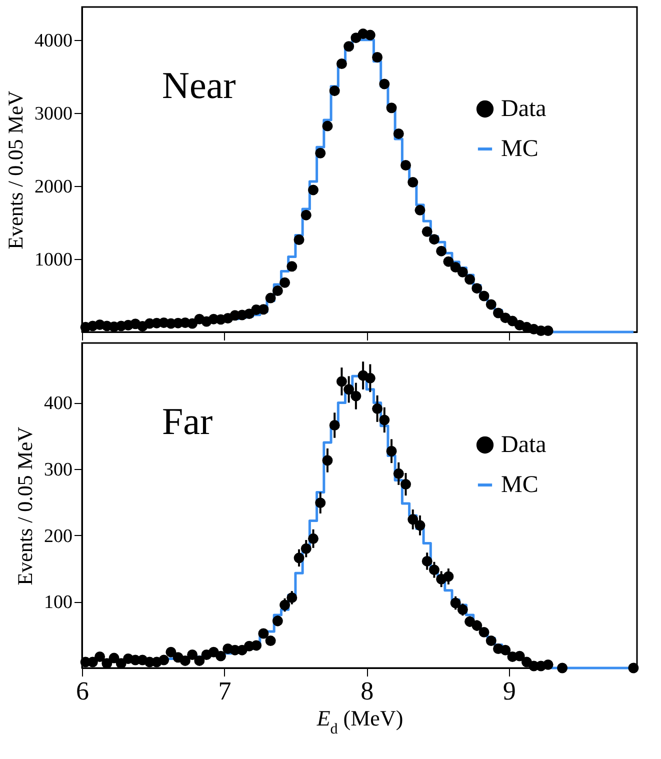 The image size is (661, 759). What do you see at coordinates (58, 603) in the screenshot?
I see `y-tick-label: 100` at bounding box center [58, 603].